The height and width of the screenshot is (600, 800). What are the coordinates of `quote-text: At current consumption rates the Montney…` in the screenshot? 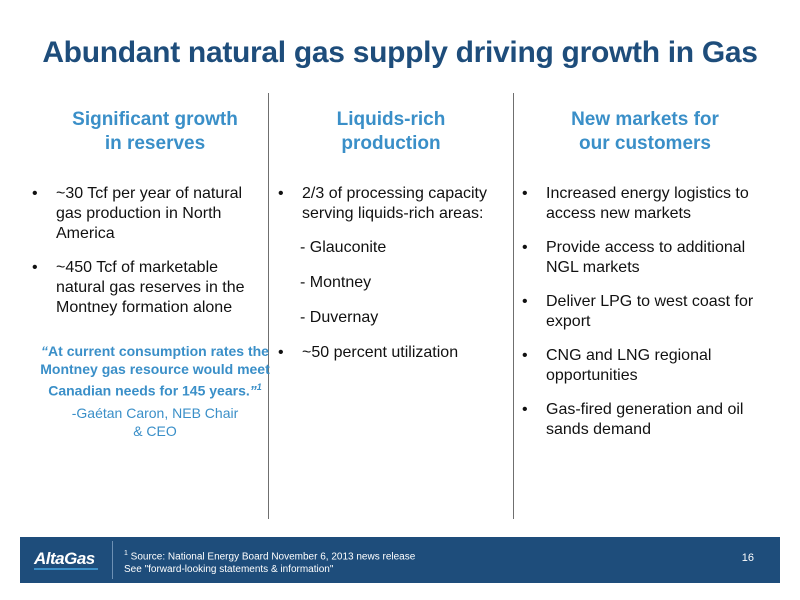 It's located at (155, 371).